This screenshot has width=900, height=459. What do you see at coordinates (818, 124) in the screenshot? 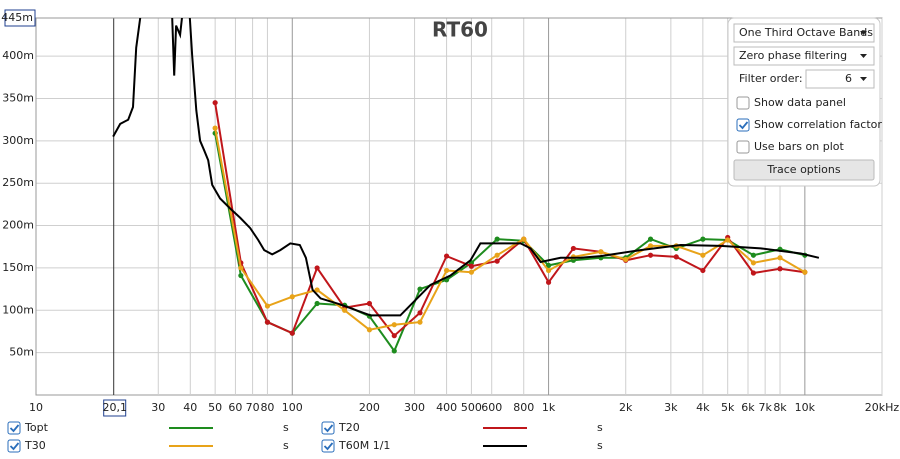
I see `checkbox-label: Show correlation factor` at bounding box center [818, 124].